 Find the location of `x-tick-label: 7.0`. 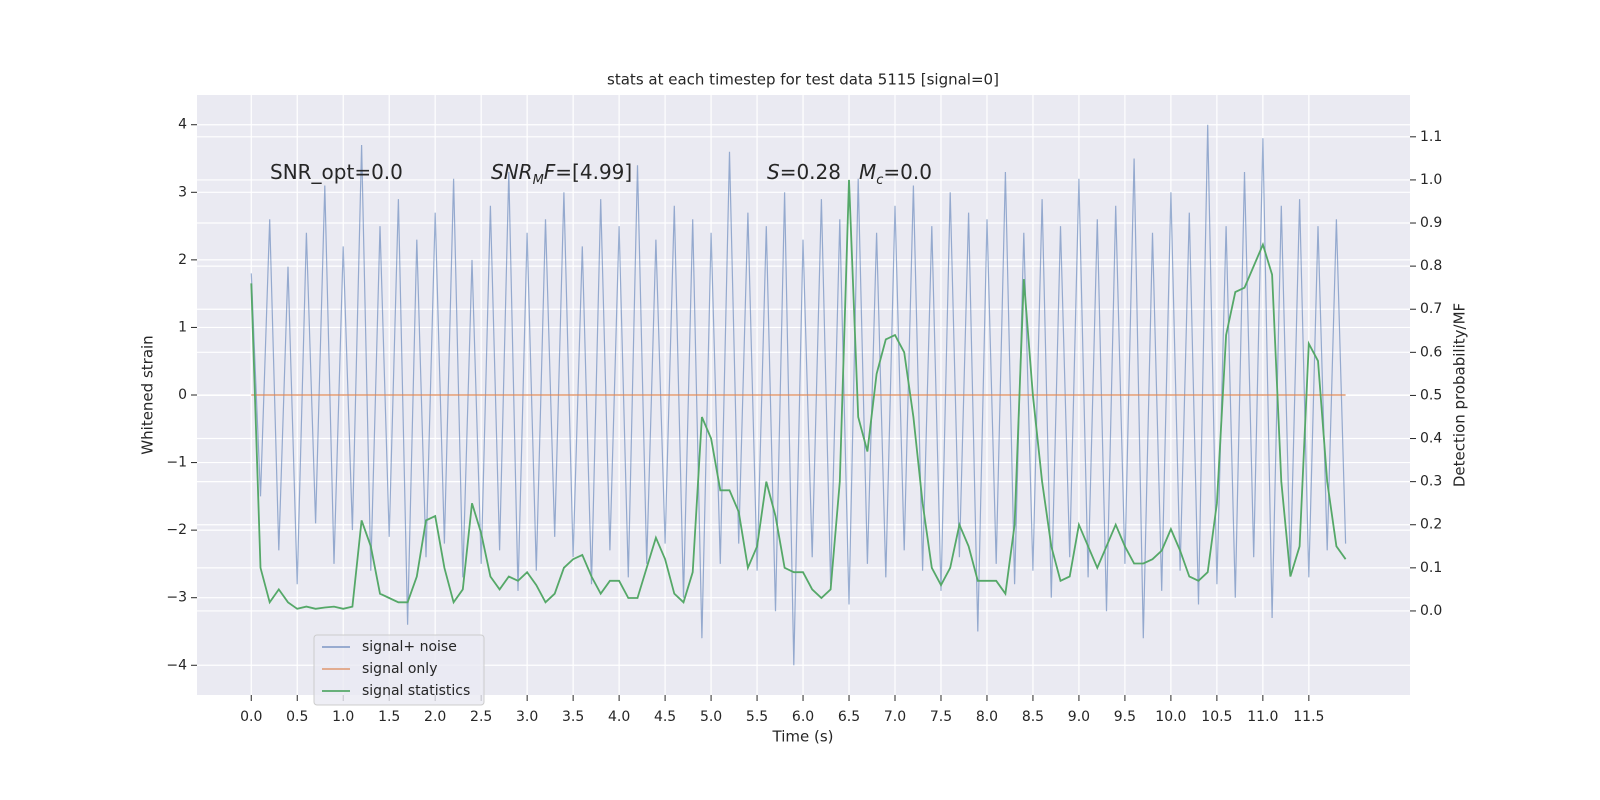

x-tick-label: 7.0 is located at coordinates (895, 717).